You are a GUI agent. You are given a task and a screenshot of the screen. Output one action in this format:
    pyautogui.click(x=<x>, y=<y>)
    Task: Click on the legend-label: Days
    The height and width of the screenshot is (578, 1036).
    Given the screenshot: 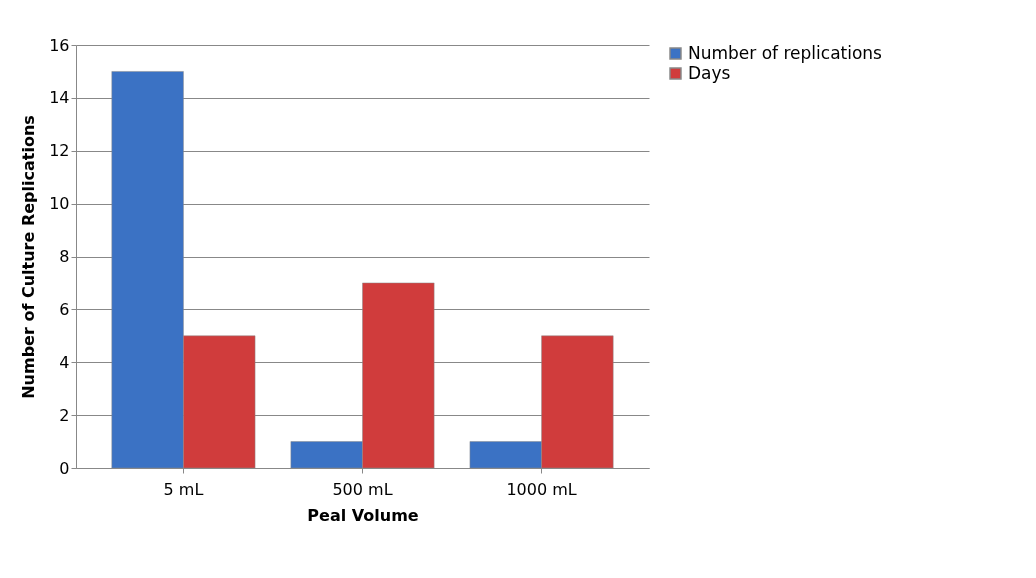 What is the action you would take?
    pyautogui.click(x=709, y=72)
    